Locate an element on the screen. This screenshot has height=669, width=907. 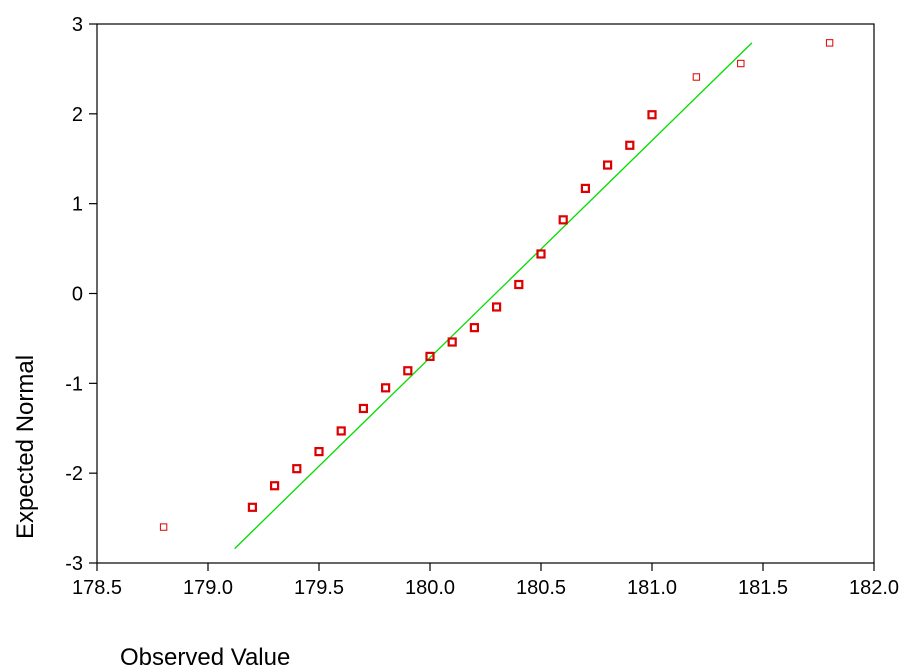
y-axis: -3 -2 -1 0 1 2 3 is located at coordinates (81, 294).